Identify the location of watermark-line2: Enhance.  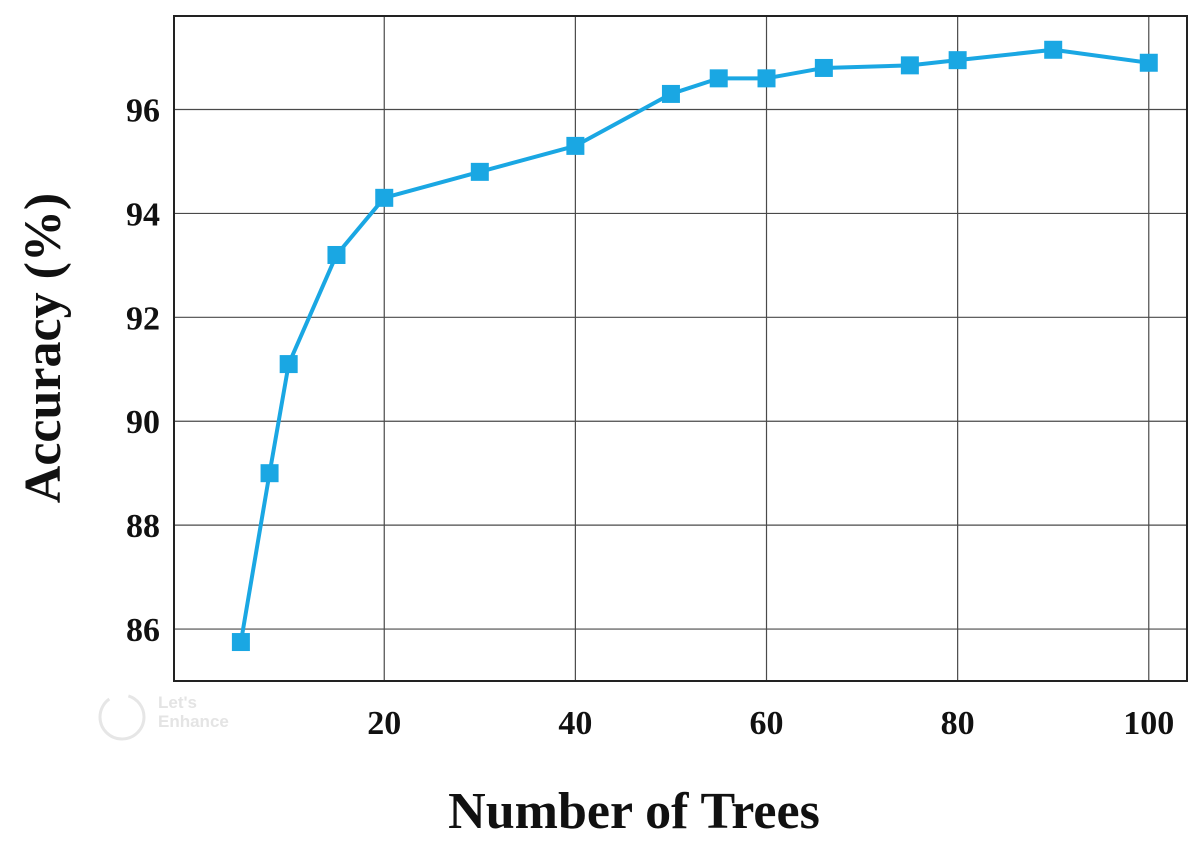
(193, 721).